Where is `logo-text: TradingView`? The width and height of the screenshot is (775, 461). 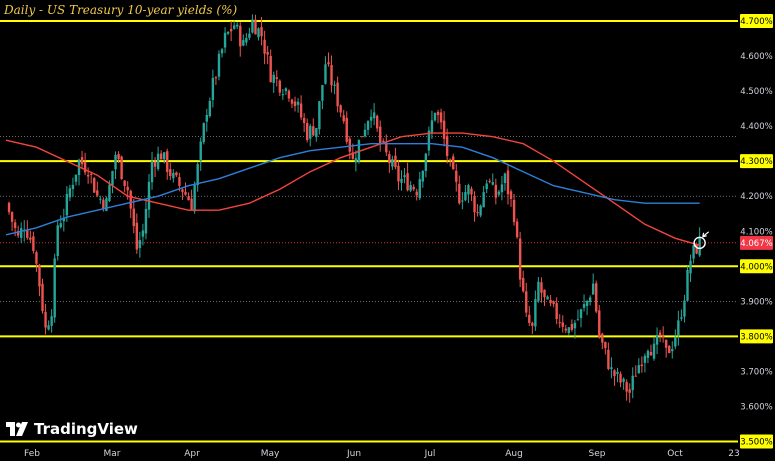
logo-text: TradingView is located at coordinates (86, 429).